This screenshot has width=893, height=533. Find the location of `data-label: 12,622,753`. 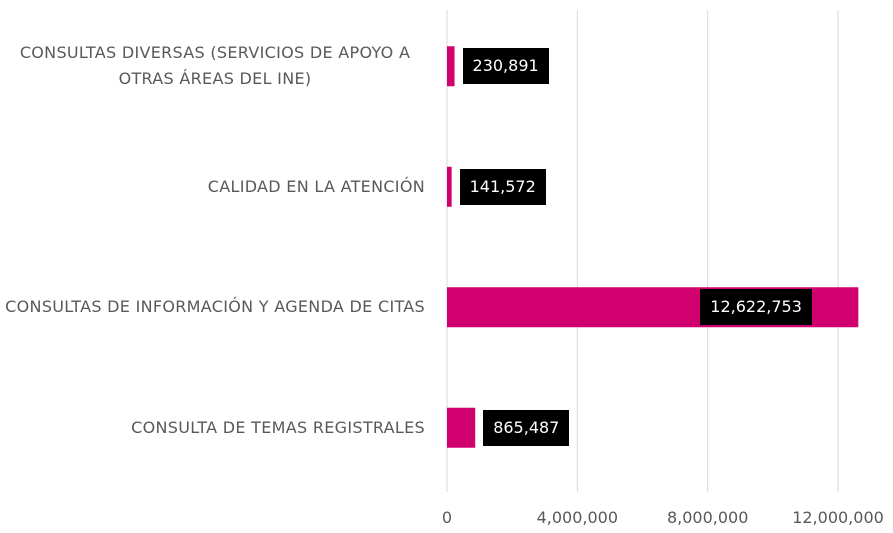

data-label: 12,622,753 is located at coordinates (756, 307).